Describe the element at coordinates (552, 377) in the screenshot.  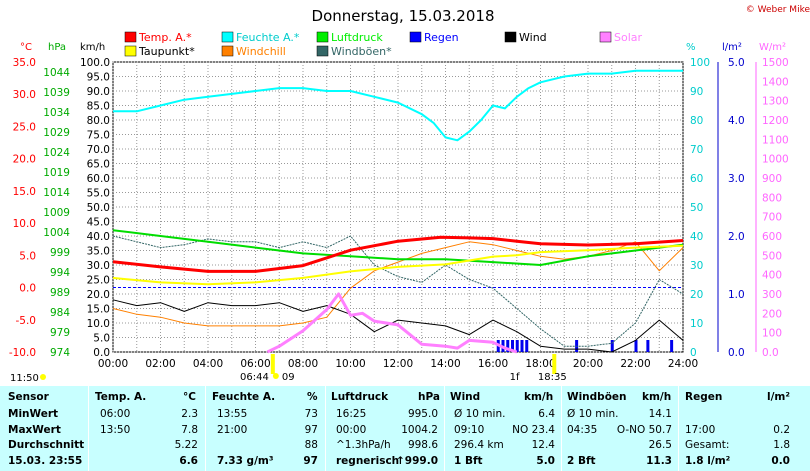
I see `sunset-time: 18:35` at that location.